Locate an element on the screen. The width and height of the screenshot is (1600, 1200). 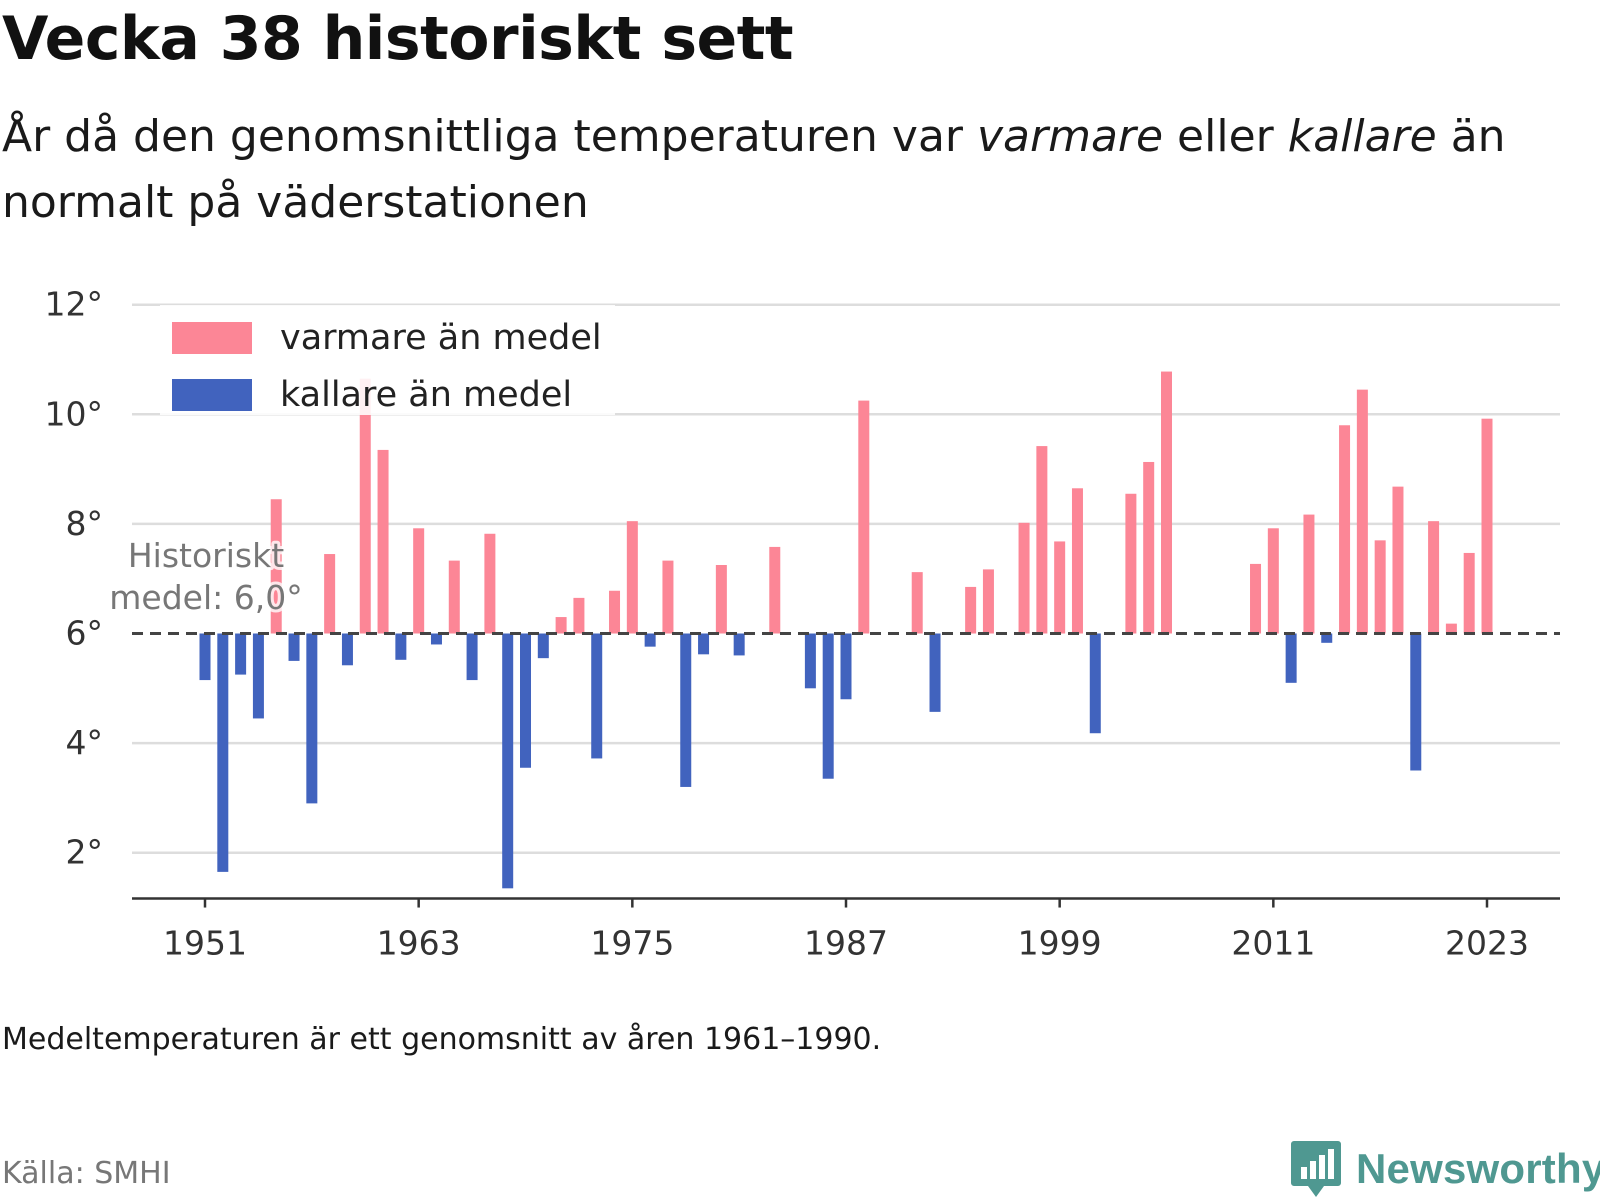
legend: varmare än medel kallare än medel is located at coordinates (387, 360).